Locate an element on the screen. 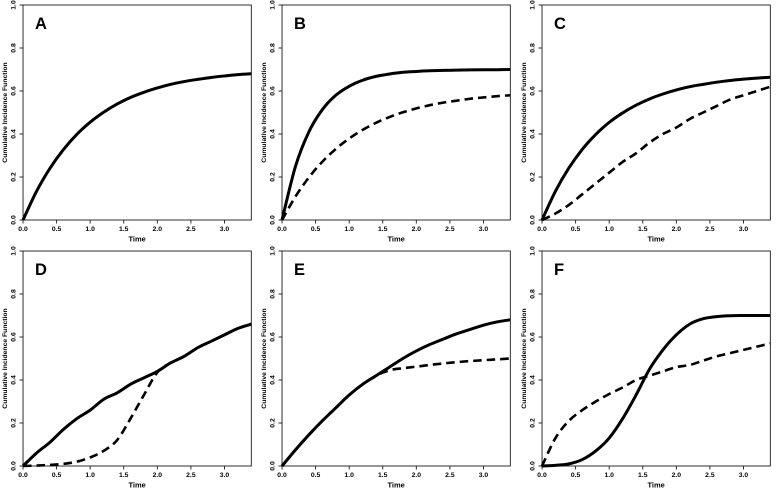  svg-text: E is located at coordinates (299, 270).